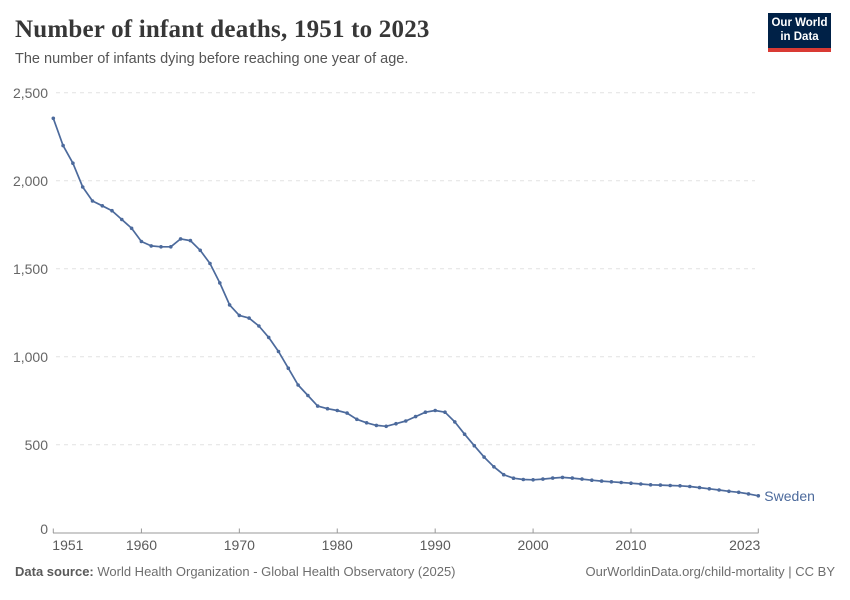  I want to click on y-tick-label: 0, so click(44, 529).